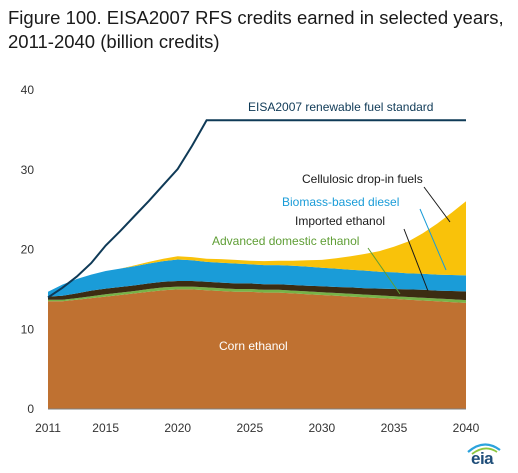 The height and width of the screenshot is (473, 518). I want to click on leader-imported, so click(416, 260).